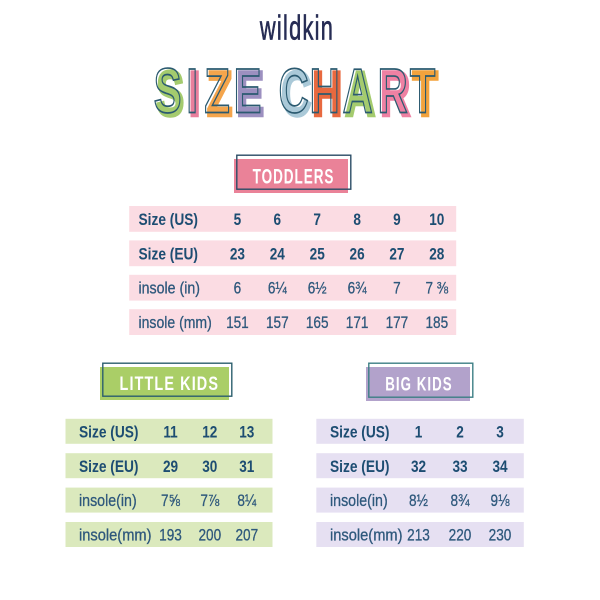  Describe the element at coordinates (460, 535) in the screenshot. I see `svg-text: 220` at that location.